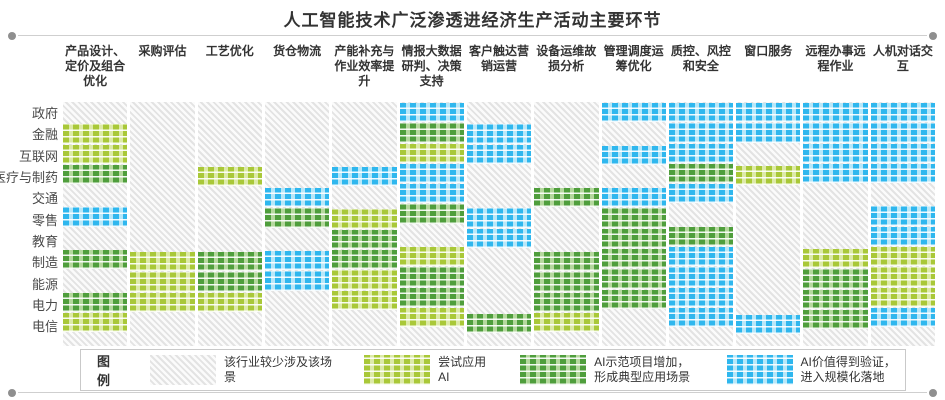  What do you see at coordinates (498, 58) in the screenshot?
I see `col-header-6: 客户触达营销运营` at bounding box center [498, 58].